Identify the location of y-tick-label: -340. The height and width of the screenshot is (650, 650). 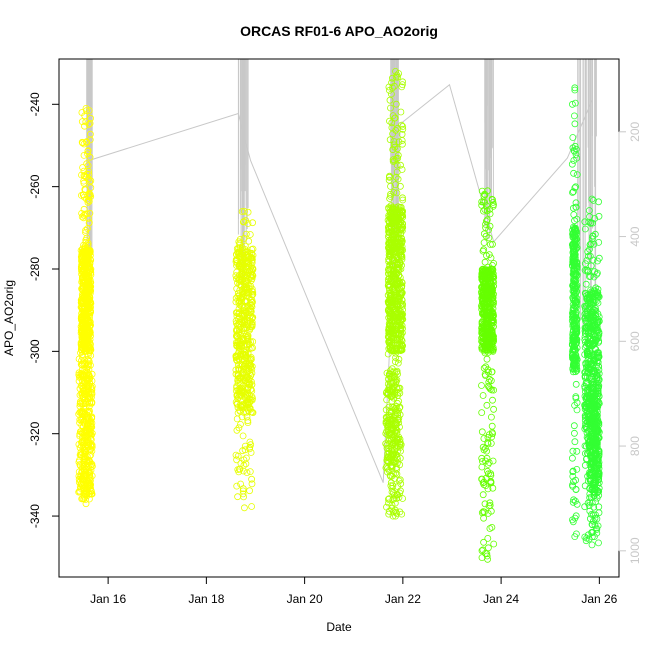
(35, 516).